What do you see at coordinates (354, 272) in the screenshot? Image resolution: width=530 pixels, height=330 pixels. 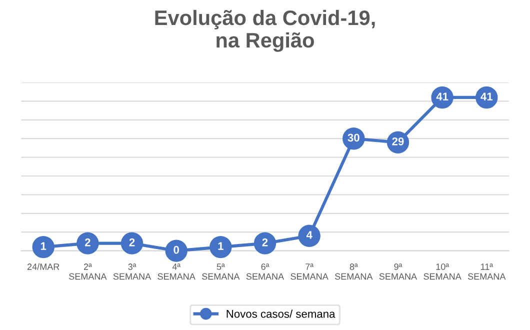 I see `x-tick-label: 8ª SEMANA` at bounding box center [354, 272].